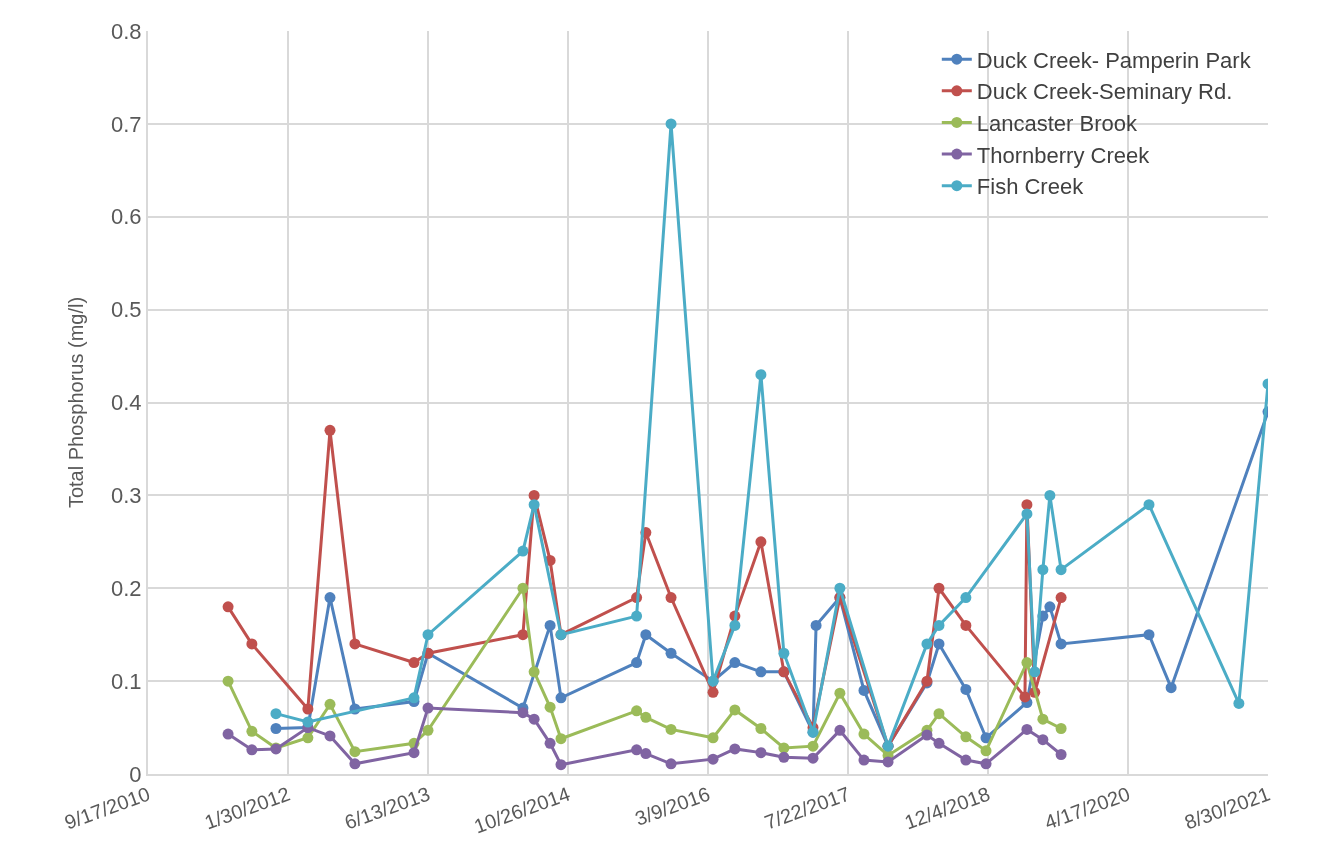  I want to click on y-tick-label: 0.1, so click(126, 681).